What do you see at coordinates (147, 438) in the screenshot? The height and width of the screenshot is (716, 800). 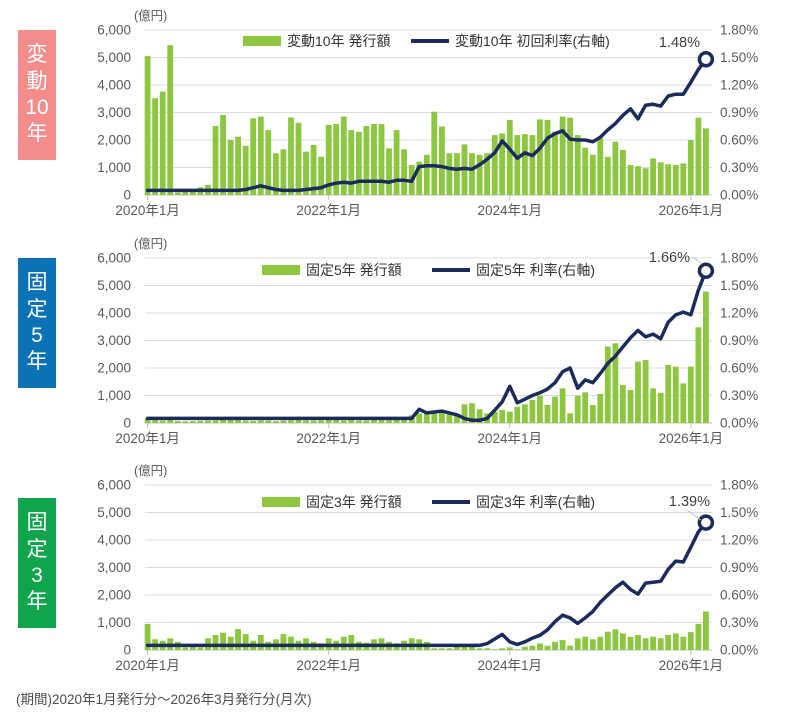 I see `svg-text: 2020年1月` at bounding box center [147, 438].